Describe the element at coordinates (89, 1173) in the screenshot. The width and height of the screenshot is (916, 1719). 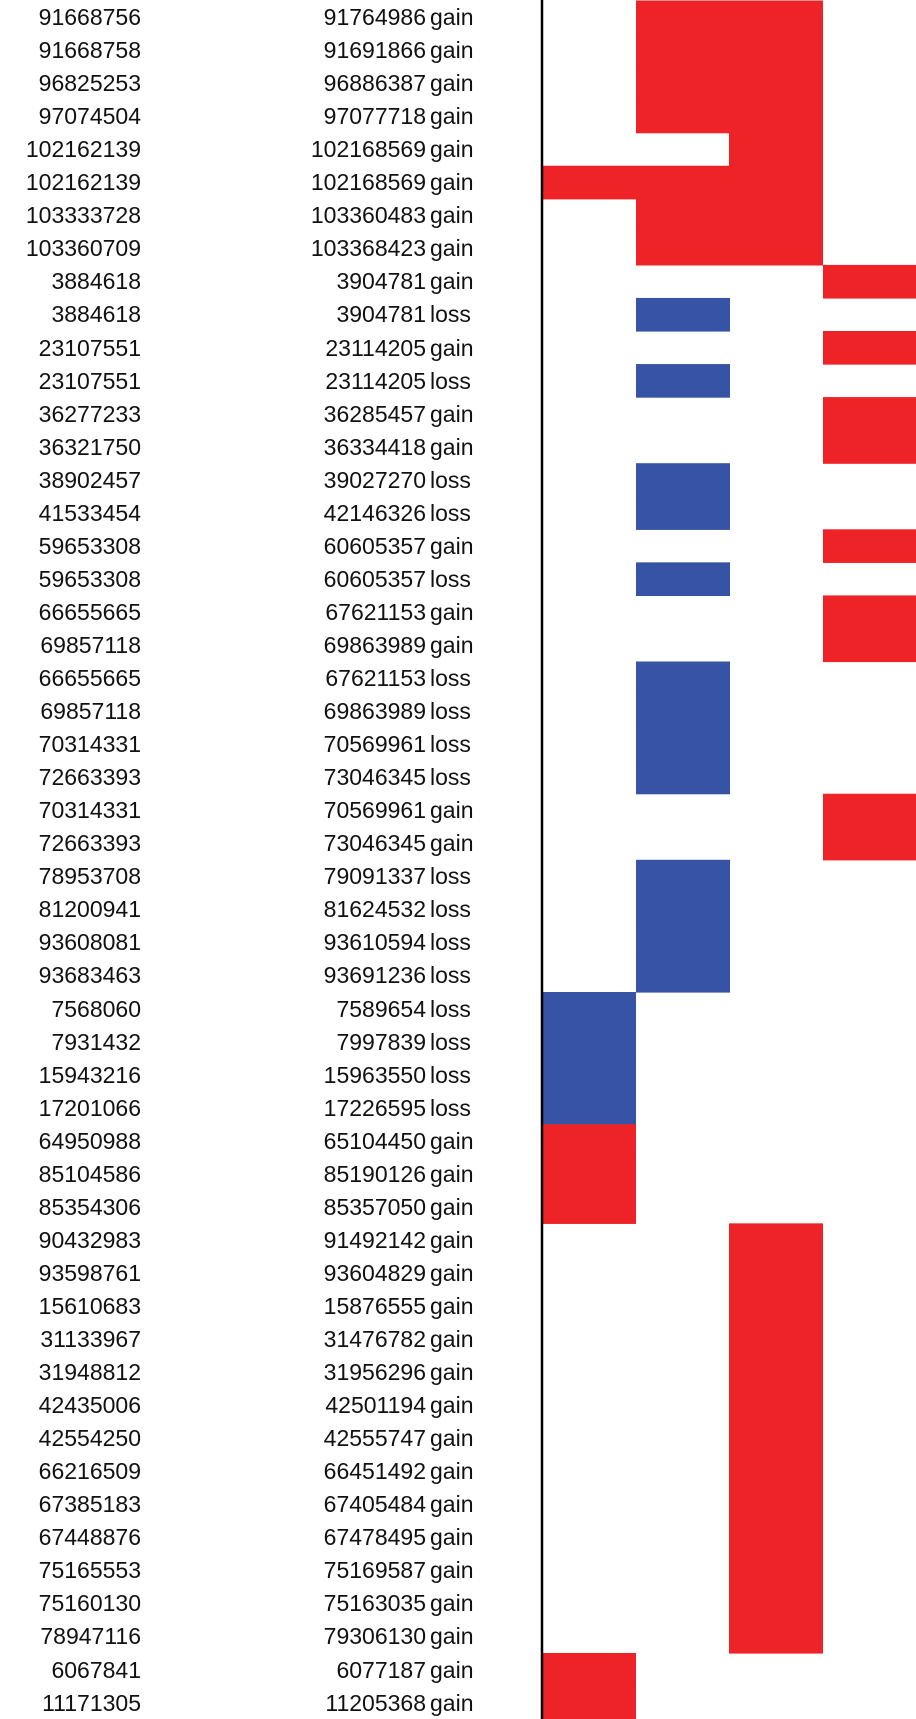
I see `row-start: 85104586` at that location.